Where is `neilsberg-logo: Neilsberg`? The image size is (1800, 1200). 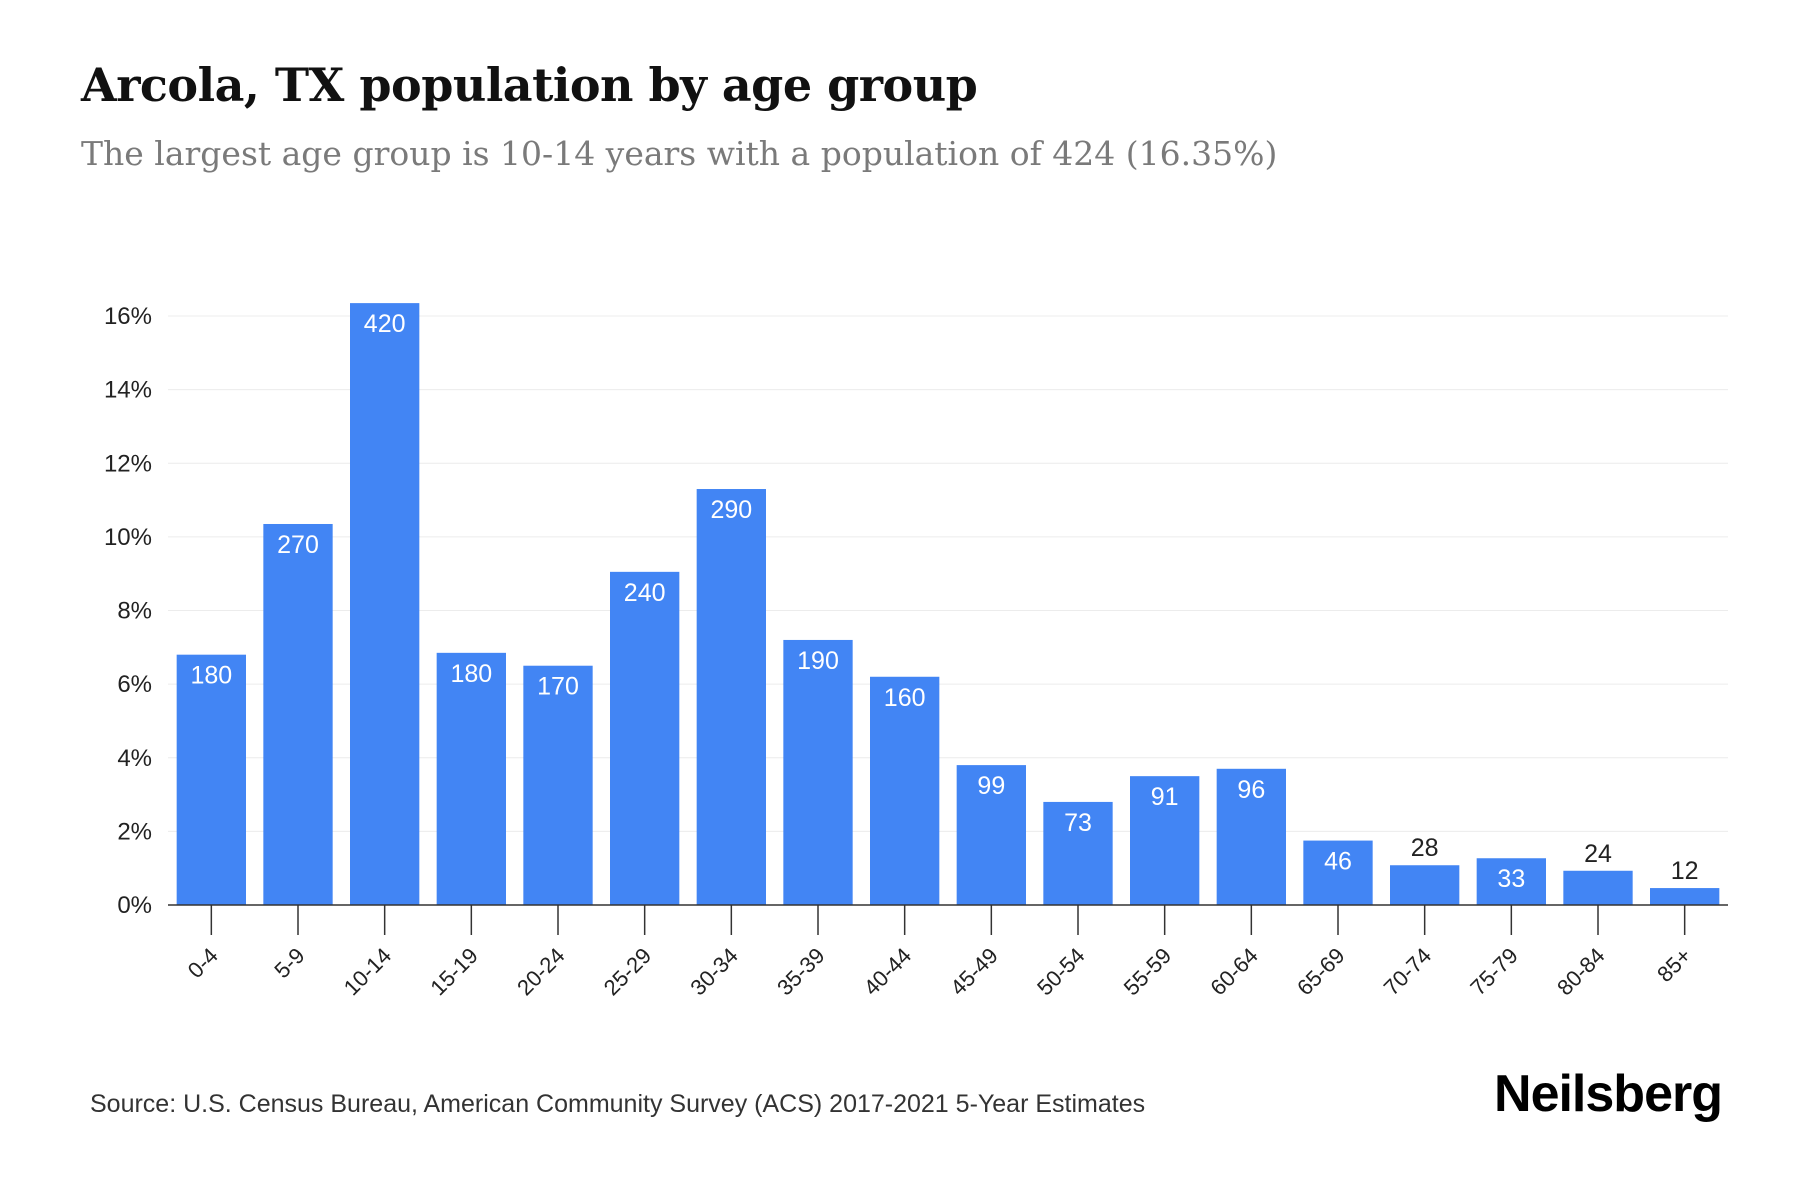 neilsberg-logo: Neilsberg is located at coordinates (1608, 1094).